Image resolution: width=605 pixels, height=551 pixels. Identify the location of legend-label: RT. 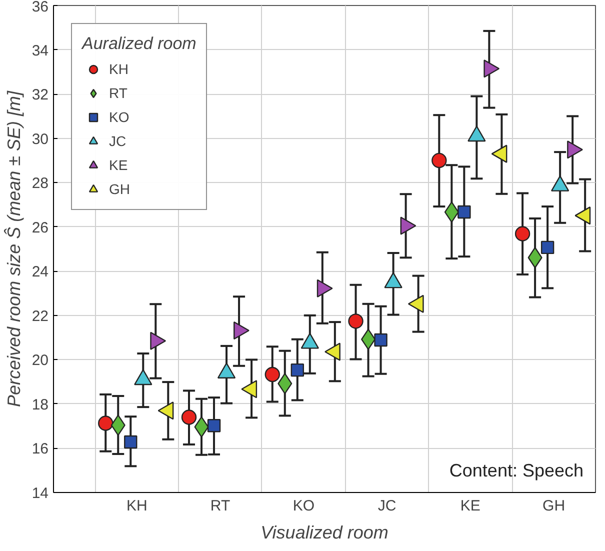
(118, 93).